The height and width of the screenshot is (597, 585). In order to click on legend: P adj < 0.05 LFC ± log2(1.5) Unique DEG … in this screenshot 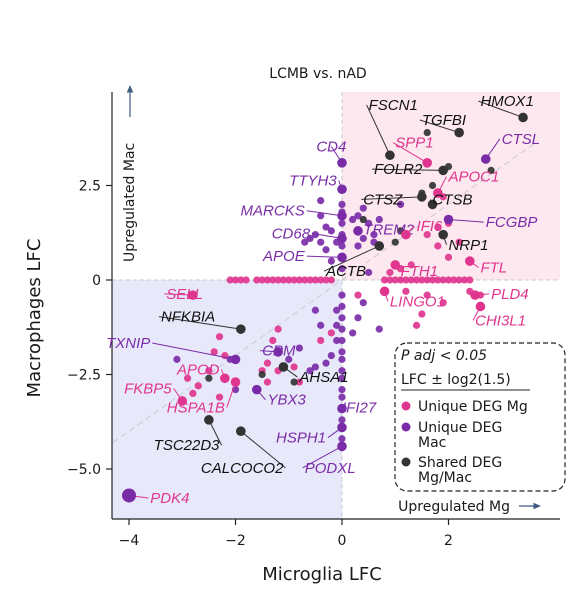, I will do `click(480, 417)`.